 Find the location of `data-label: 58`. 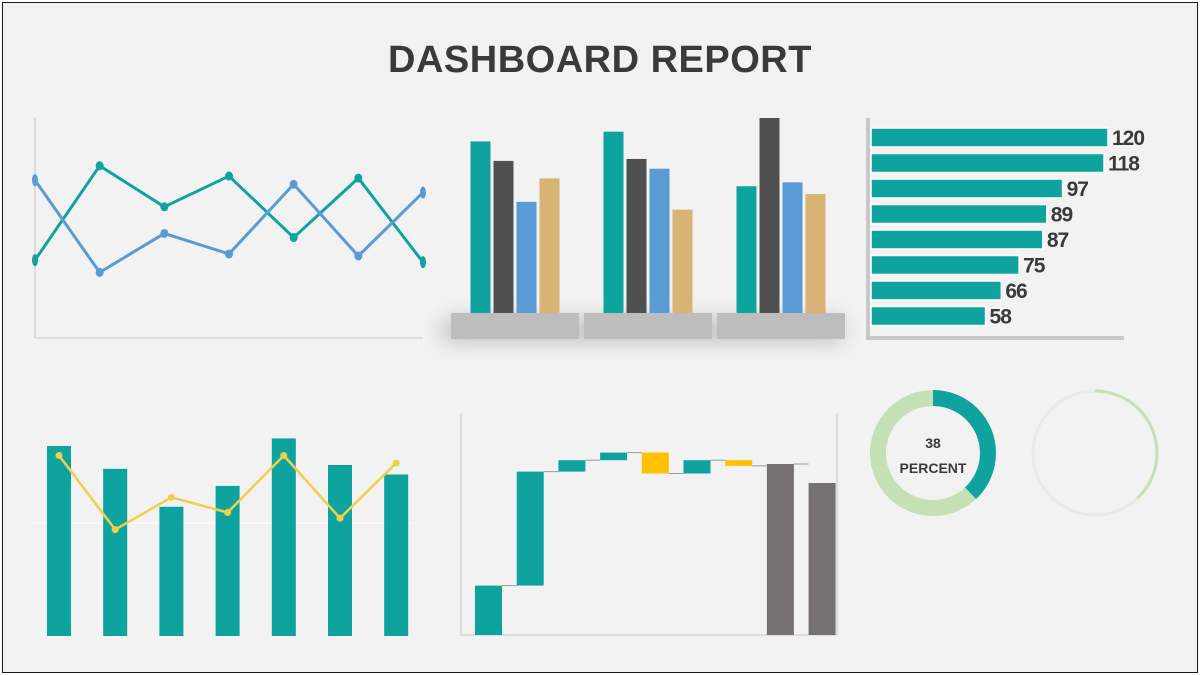

data-label: 58 is located at coordinates (1001, 317).